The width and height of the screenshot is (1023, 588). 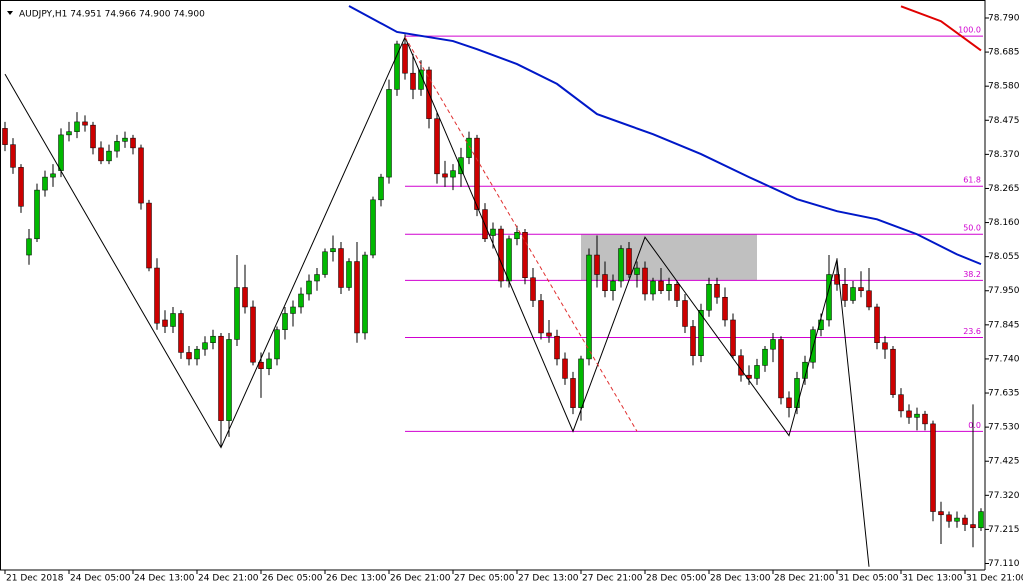 What do you see at coordinates (972, 180) in the screenshot?
I see `fib-label: 61.8` at bounding box center [972, 180].